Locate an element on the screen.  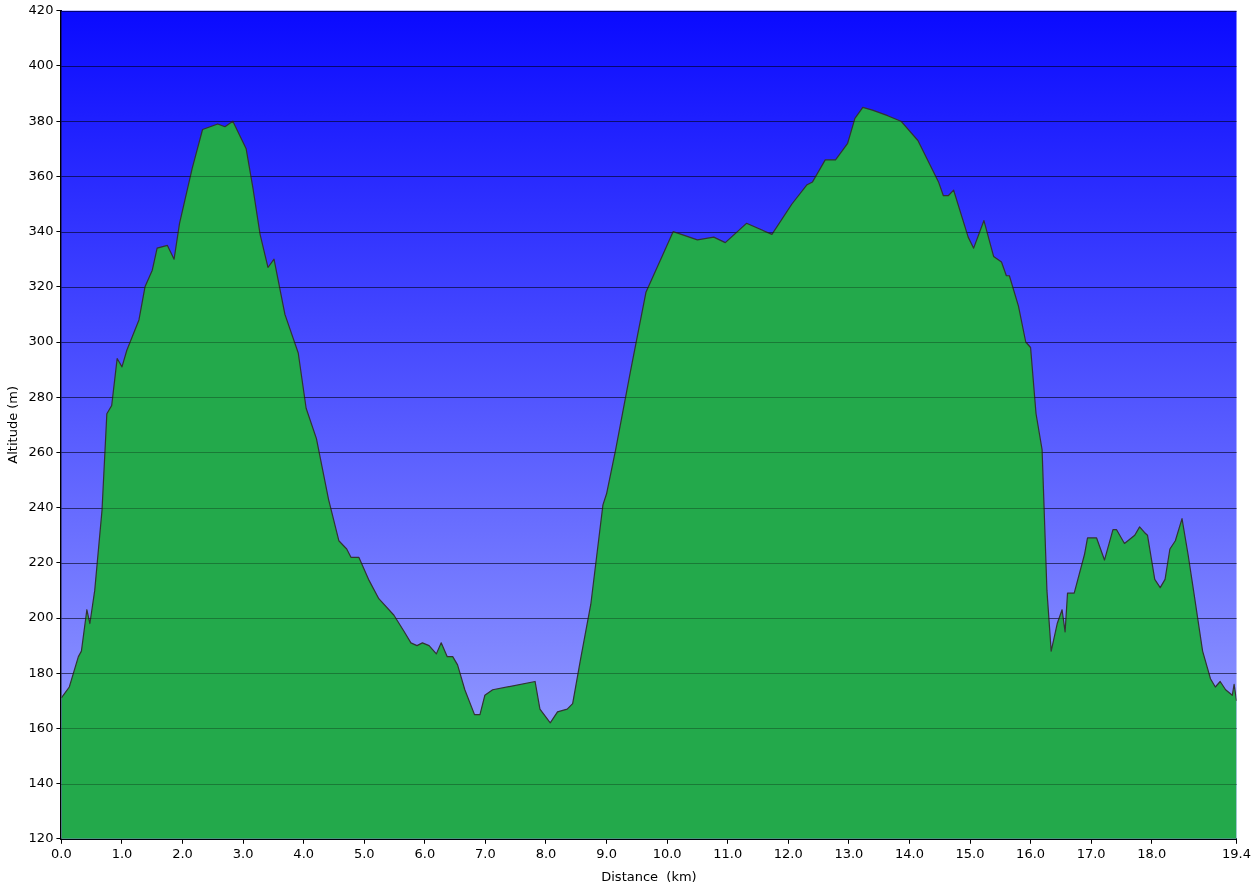
y-tick-label: 200 is located at coordinates (41, 617).